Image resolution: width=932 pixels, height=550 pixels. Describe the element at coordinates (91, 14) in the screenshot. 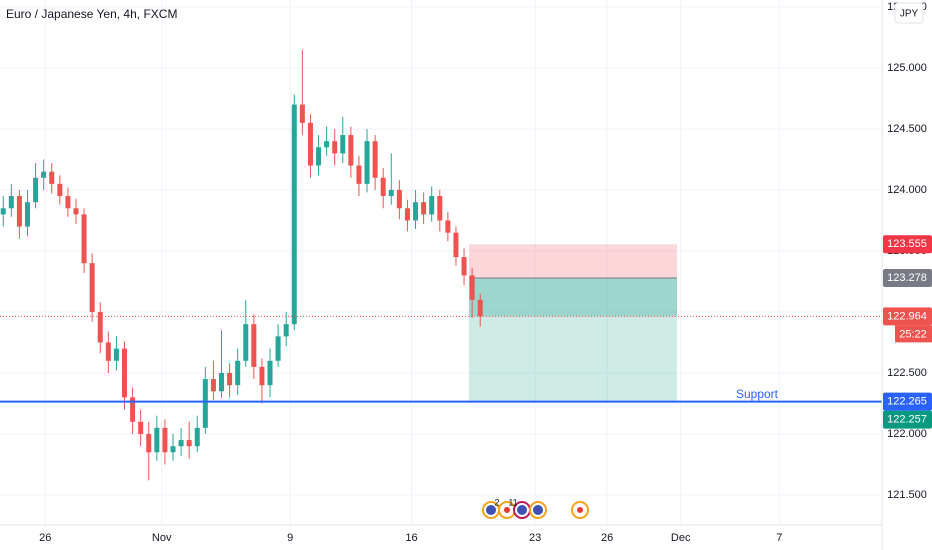

I see `chart-title: Euro / Japanese Yen, 4h, FXCM` at that location.